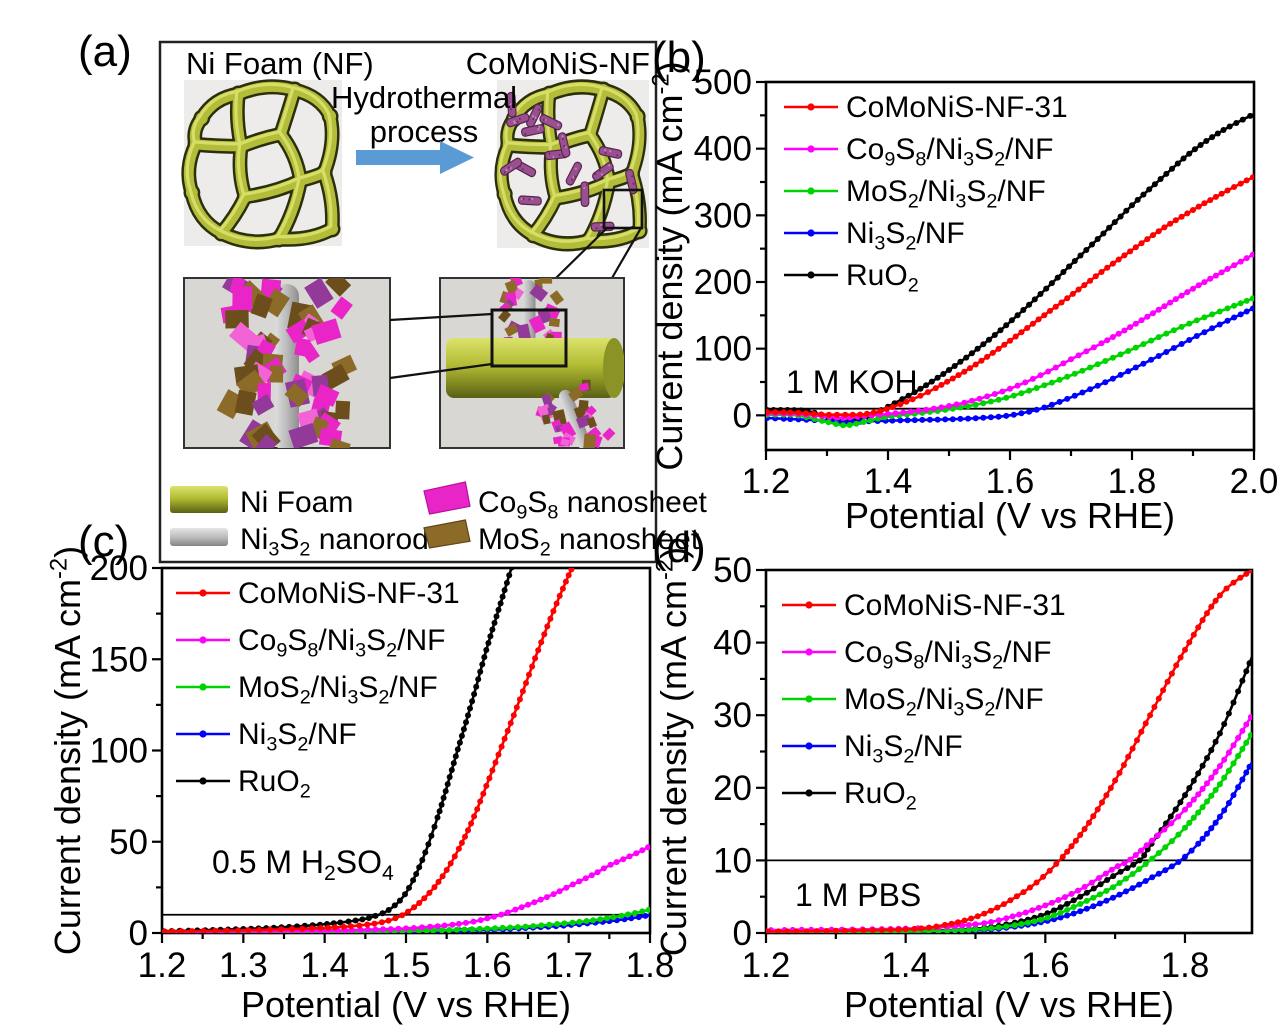  Describe the element at coordinates (261, 164) in the screenshot. I see `ni-foam-image` at that location.